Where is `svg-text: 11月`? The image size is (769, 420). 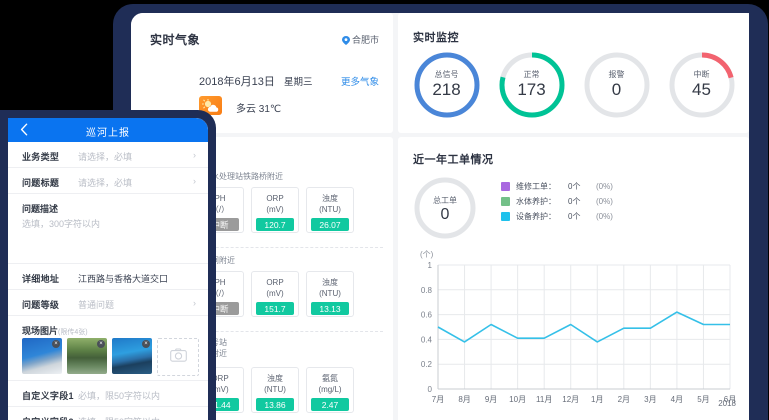 svg-text: 11月 is located at coordinates (544, 399).